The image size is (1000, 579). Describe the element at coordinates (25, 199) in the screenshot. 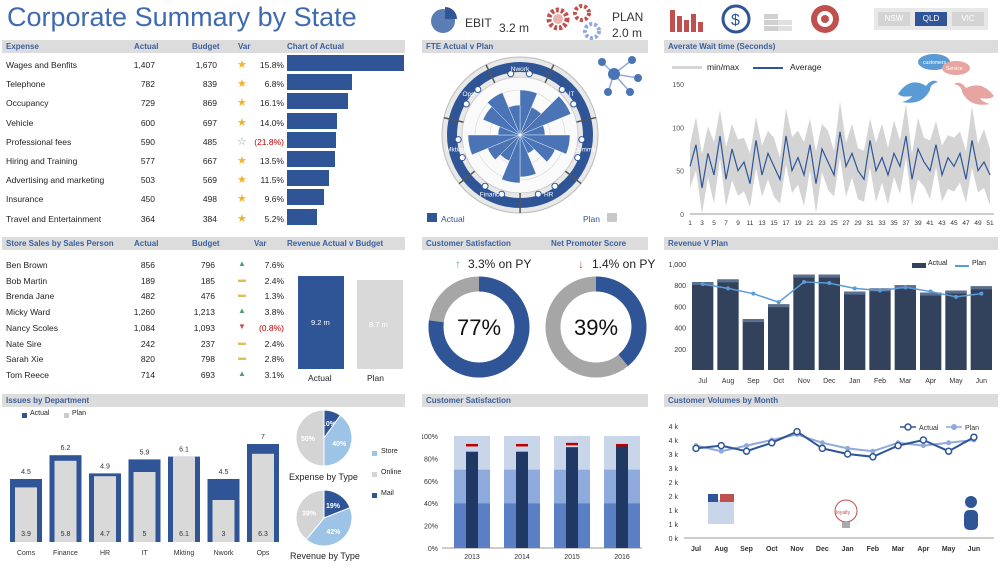

I see `expense-name: Insurance` at that location.